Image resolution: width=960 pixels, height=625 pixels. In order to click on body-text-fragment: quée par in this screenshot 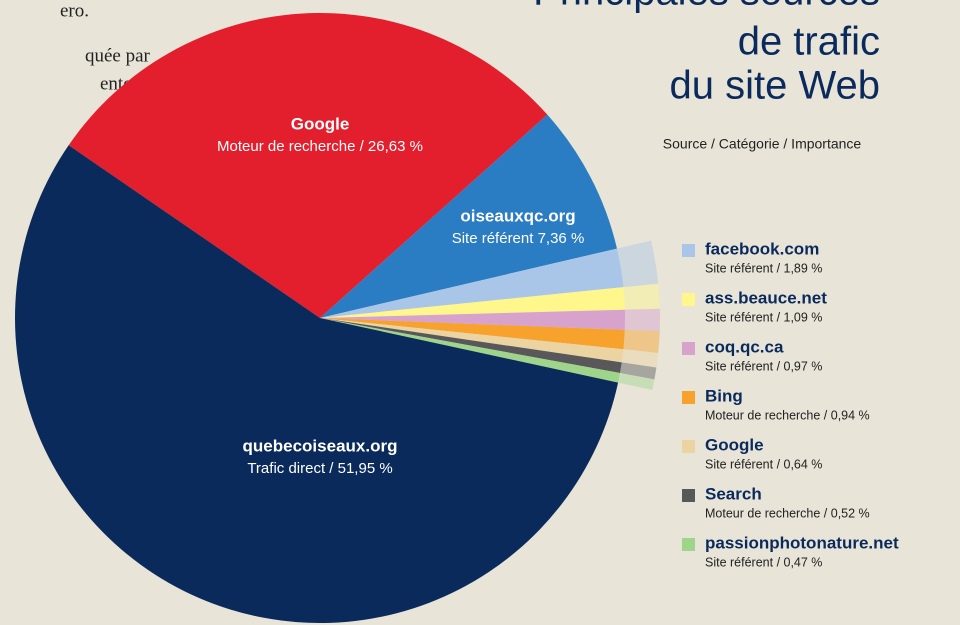, I will do `click(118, 55)`.